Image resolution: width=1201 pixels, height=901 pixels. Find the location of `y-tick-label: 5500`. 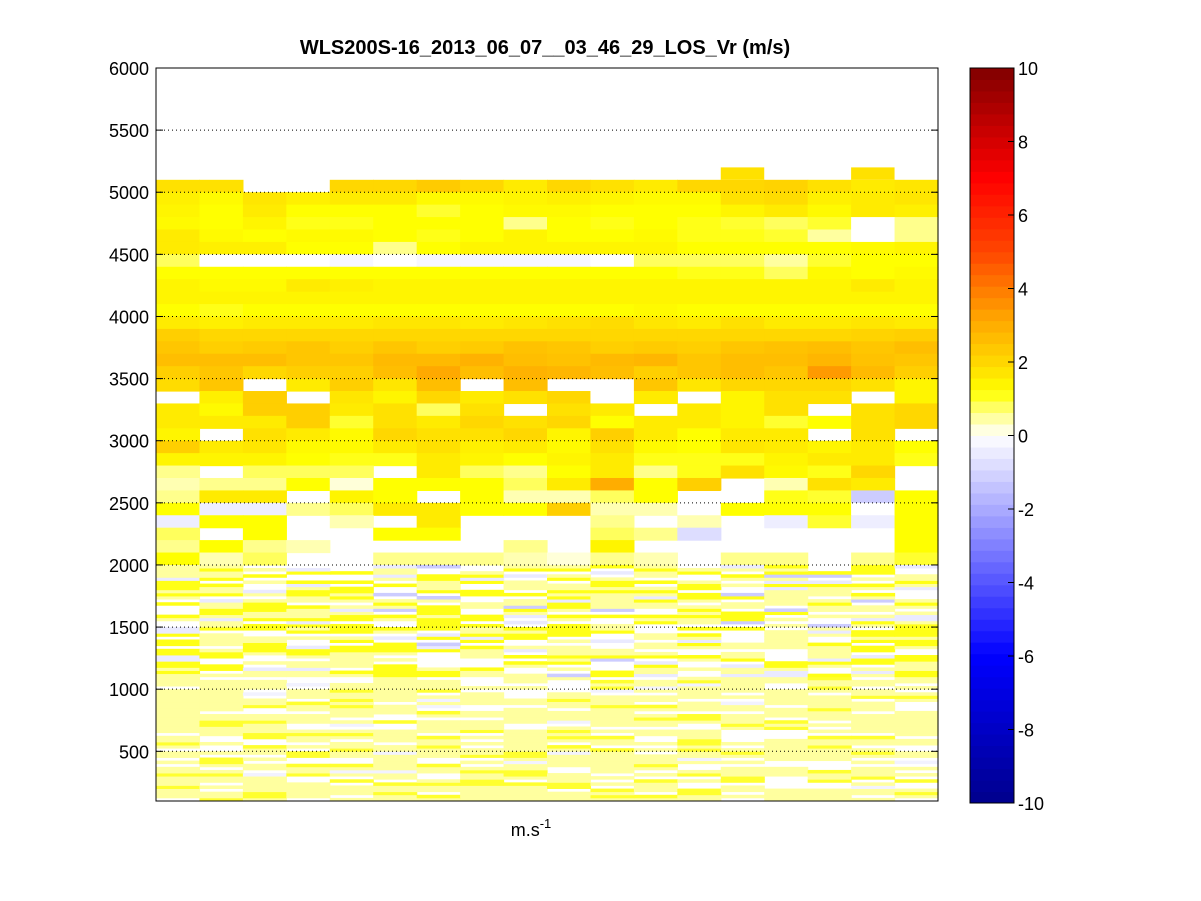

y-tick-label: 5500 is located at coordinates (129, 131).